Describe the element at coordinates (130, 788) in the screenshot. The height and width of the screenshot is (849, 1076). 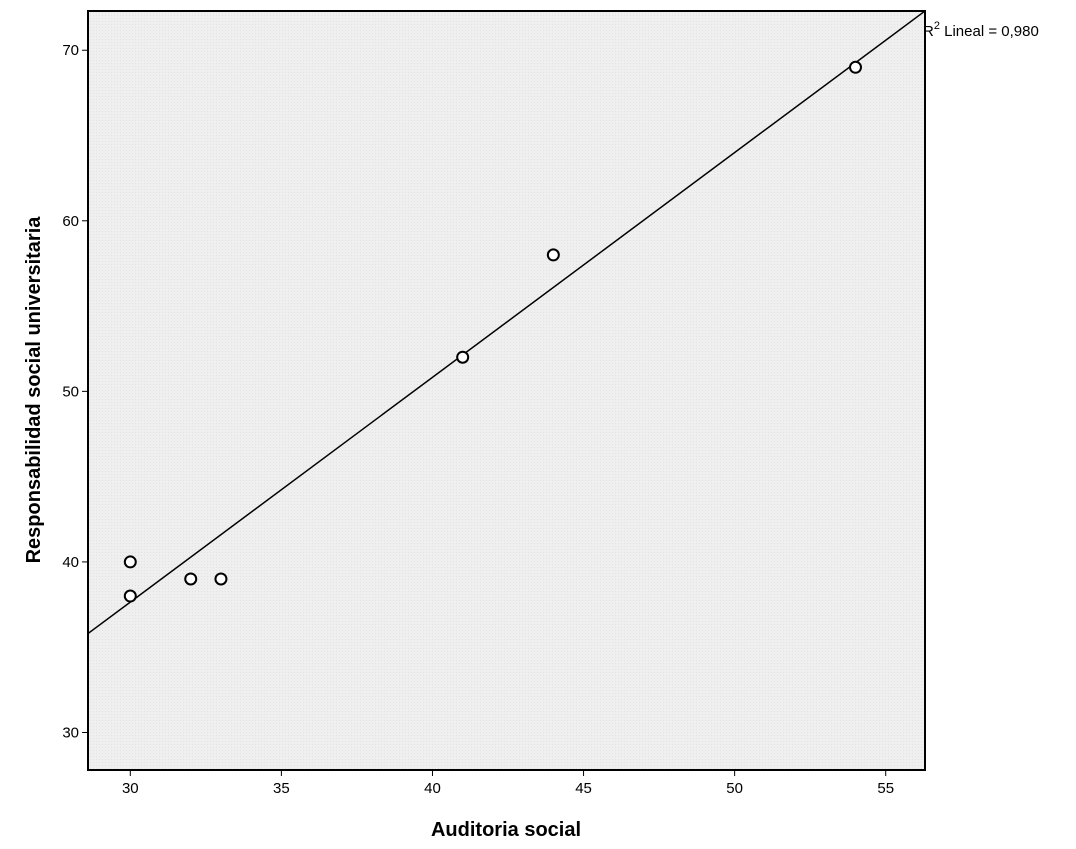
I see `x-tick-label: 30` at that location.